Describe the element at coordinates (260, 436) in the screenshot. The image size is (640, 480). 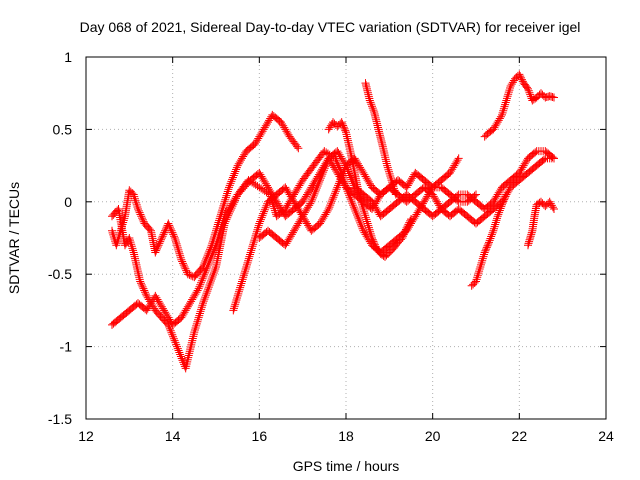
I see `x-tick-label: 16` at that location.